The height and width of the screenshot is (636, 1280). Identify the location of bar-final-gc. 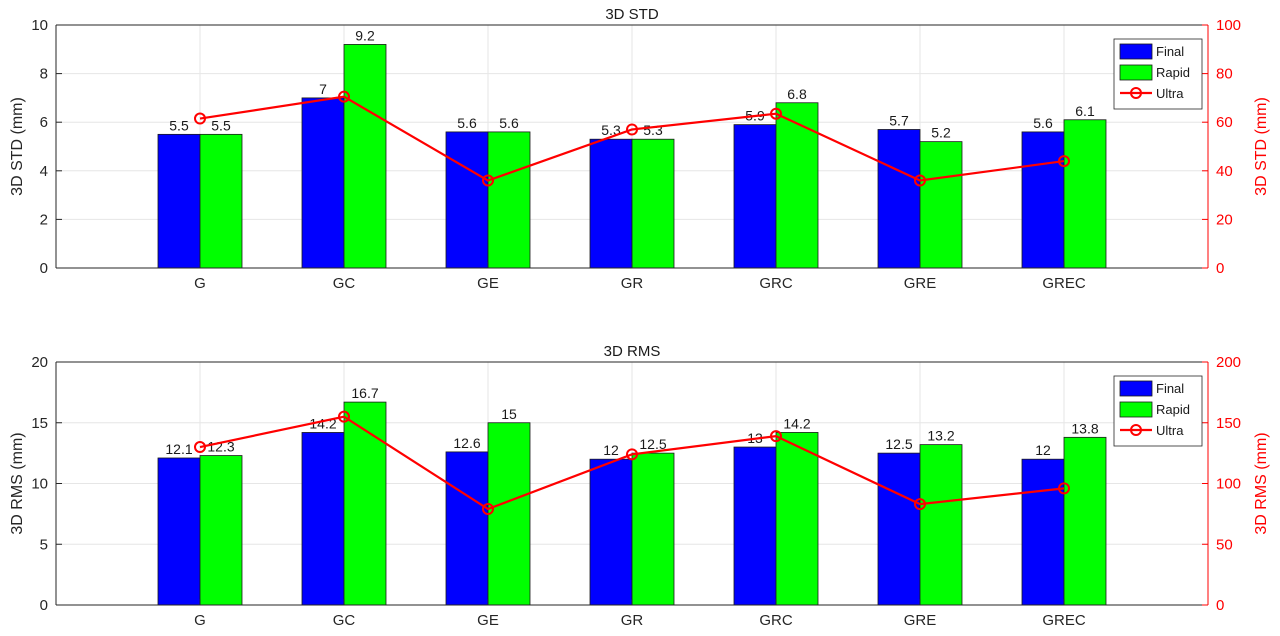
(323, 183).